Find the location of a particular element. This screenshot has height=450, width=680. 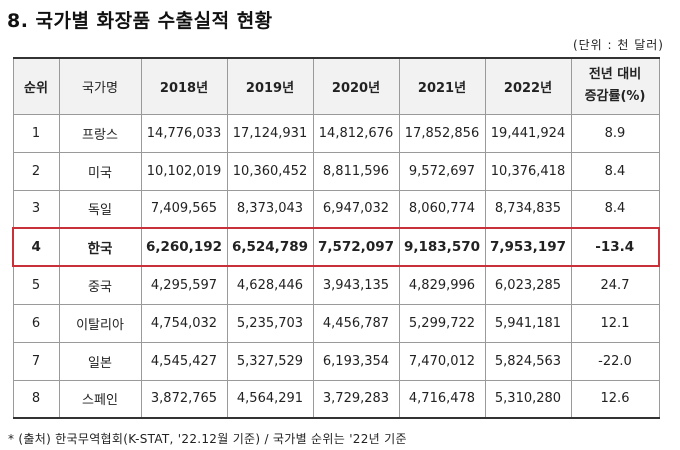

cell-country: 미국 is located at coordinates (100, 171).